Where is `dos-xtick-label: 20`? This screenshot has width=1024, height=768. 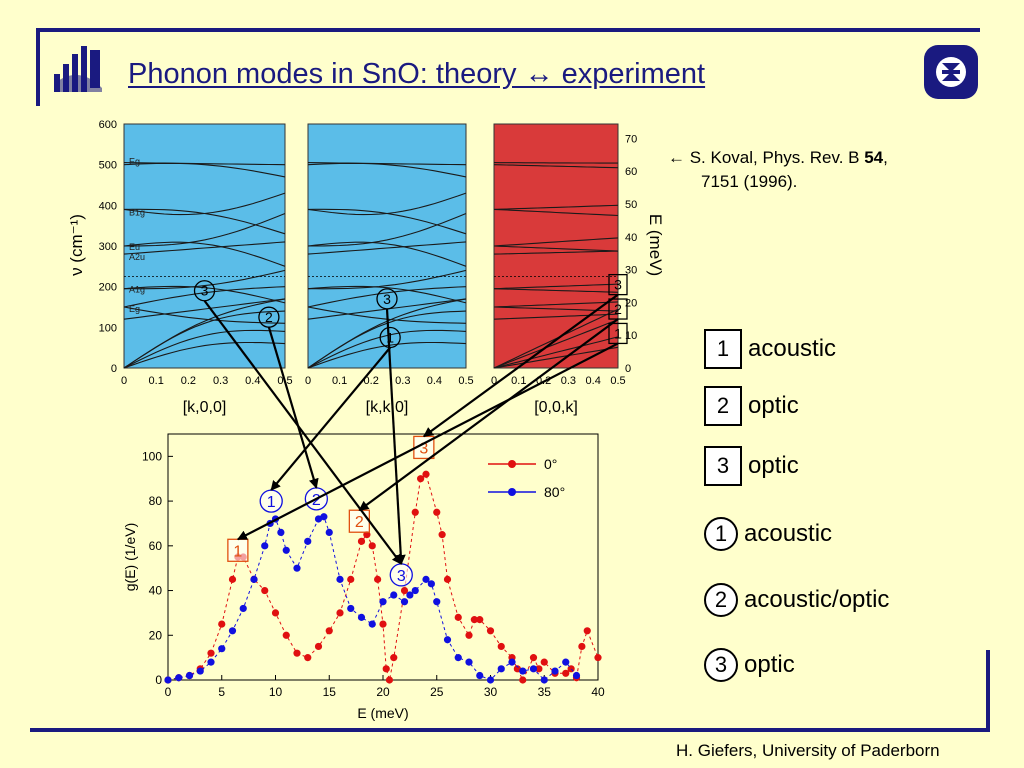
dos-xtick-label: 20 is located at coordinates (383, 692).